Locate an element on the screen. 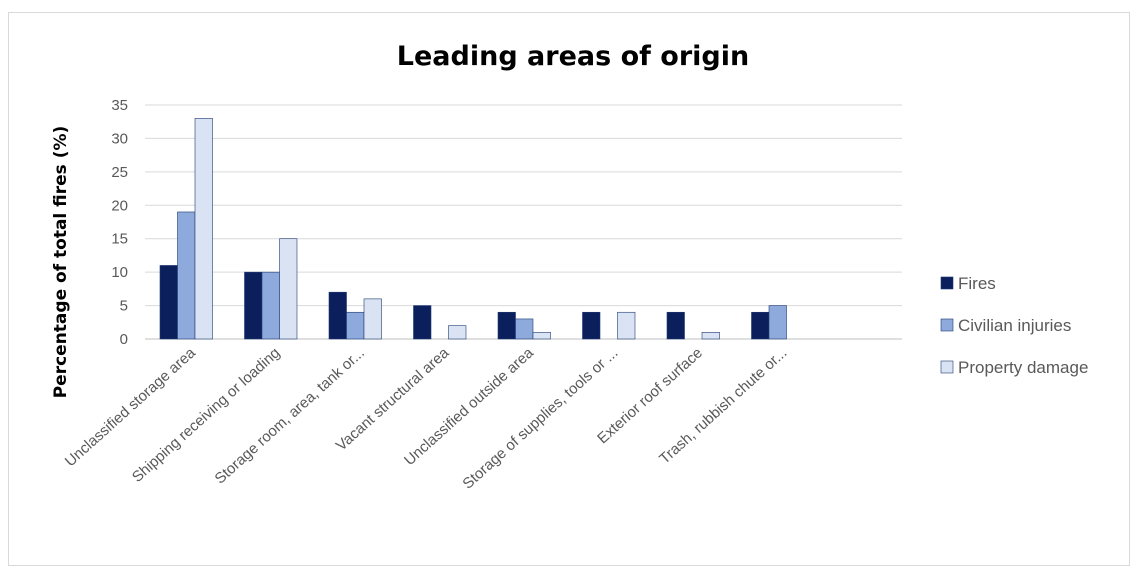  y-tick-label: 15 is located at coordinates (119, 239).